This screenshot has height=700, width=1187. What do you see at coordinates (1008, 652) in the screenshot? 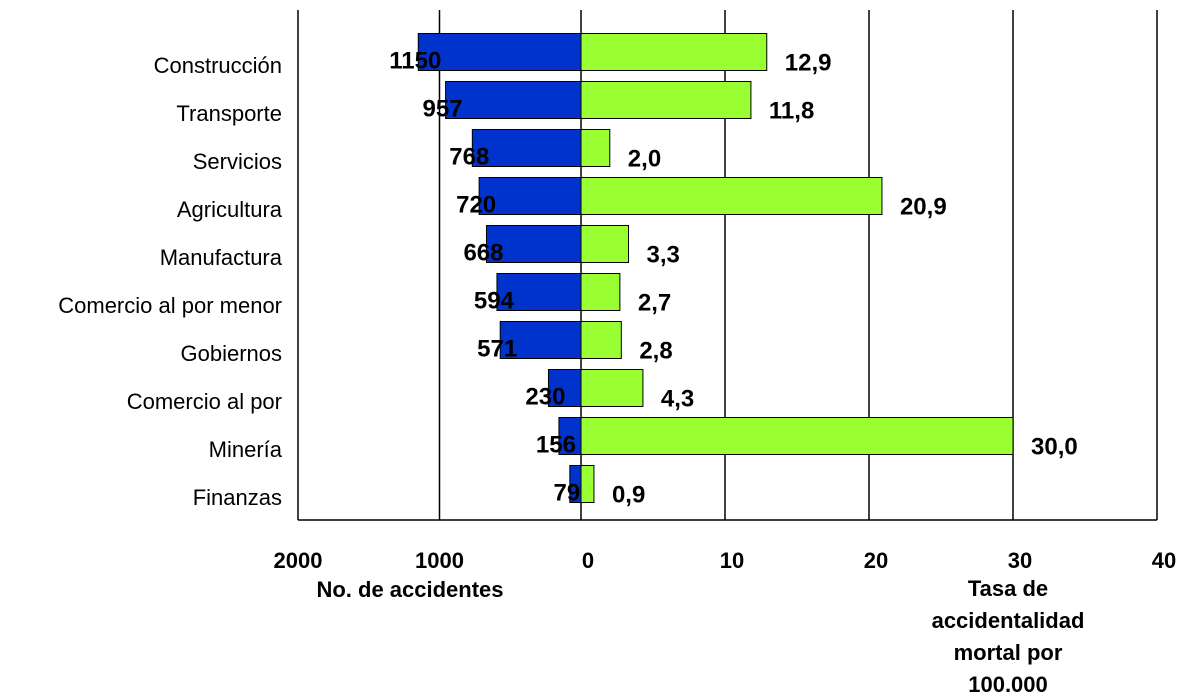
I see `axis-title: mortal por` at bounding box center [1008, 652].